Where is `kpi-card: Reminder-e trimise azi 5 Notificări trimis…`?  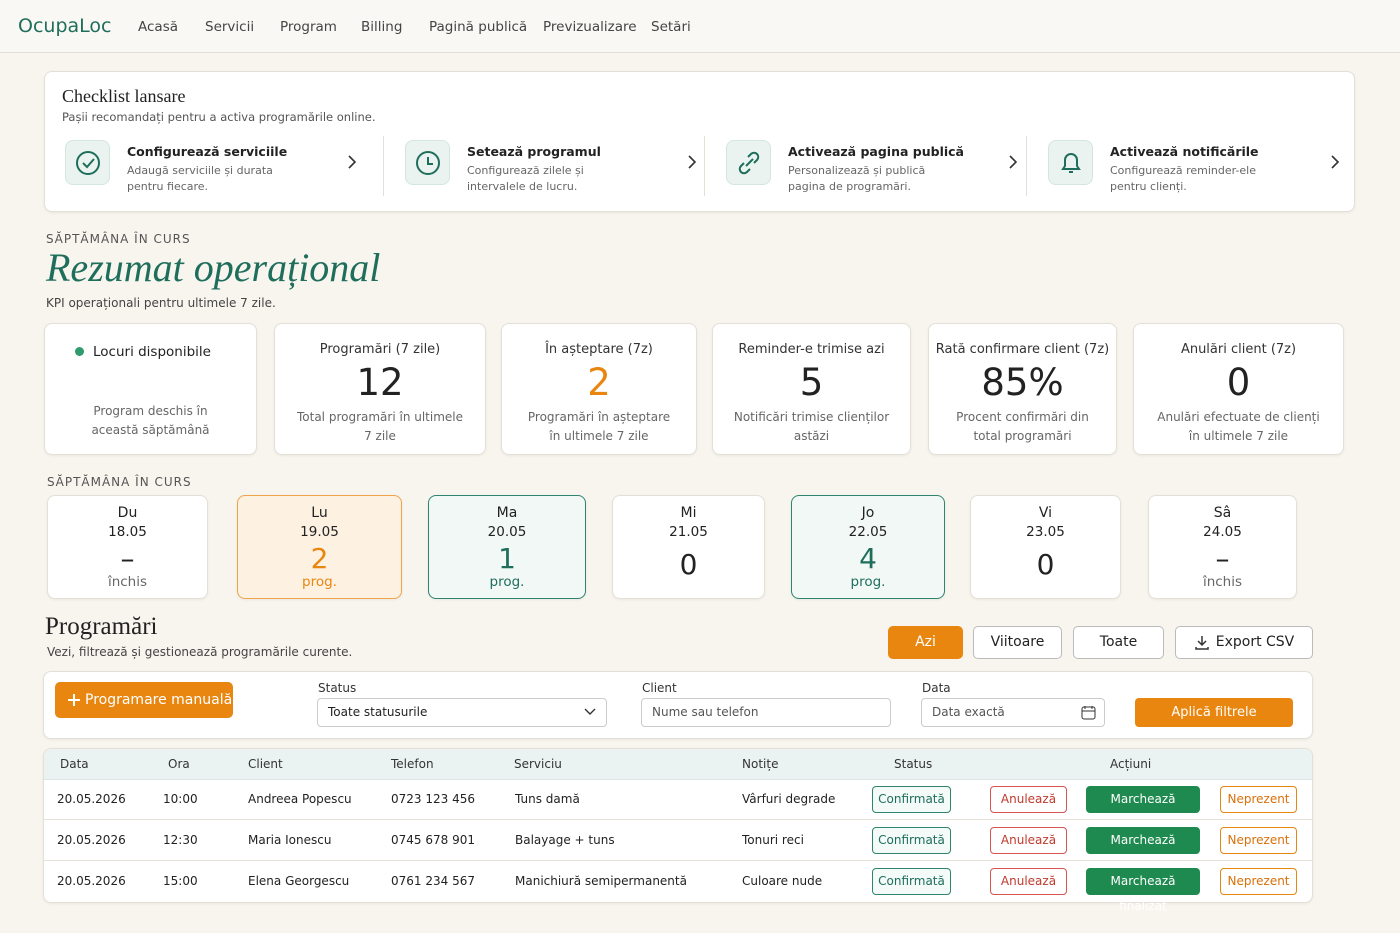 kpi-card: Reminder-e trimise azi 5 Notificări trimis… is located at coordinates (811, 389).